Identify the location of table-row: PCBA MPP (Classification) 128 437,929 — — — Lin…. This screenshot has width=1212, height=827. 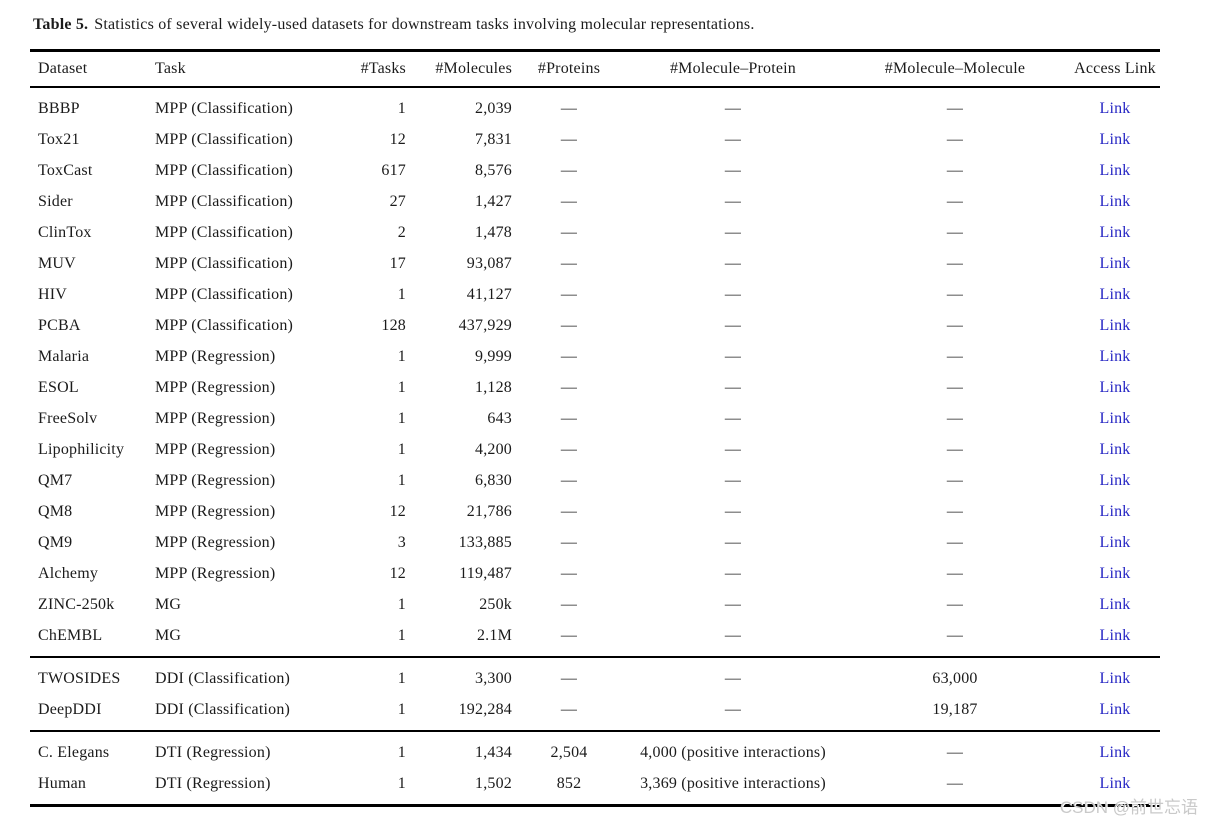
(595, 325).